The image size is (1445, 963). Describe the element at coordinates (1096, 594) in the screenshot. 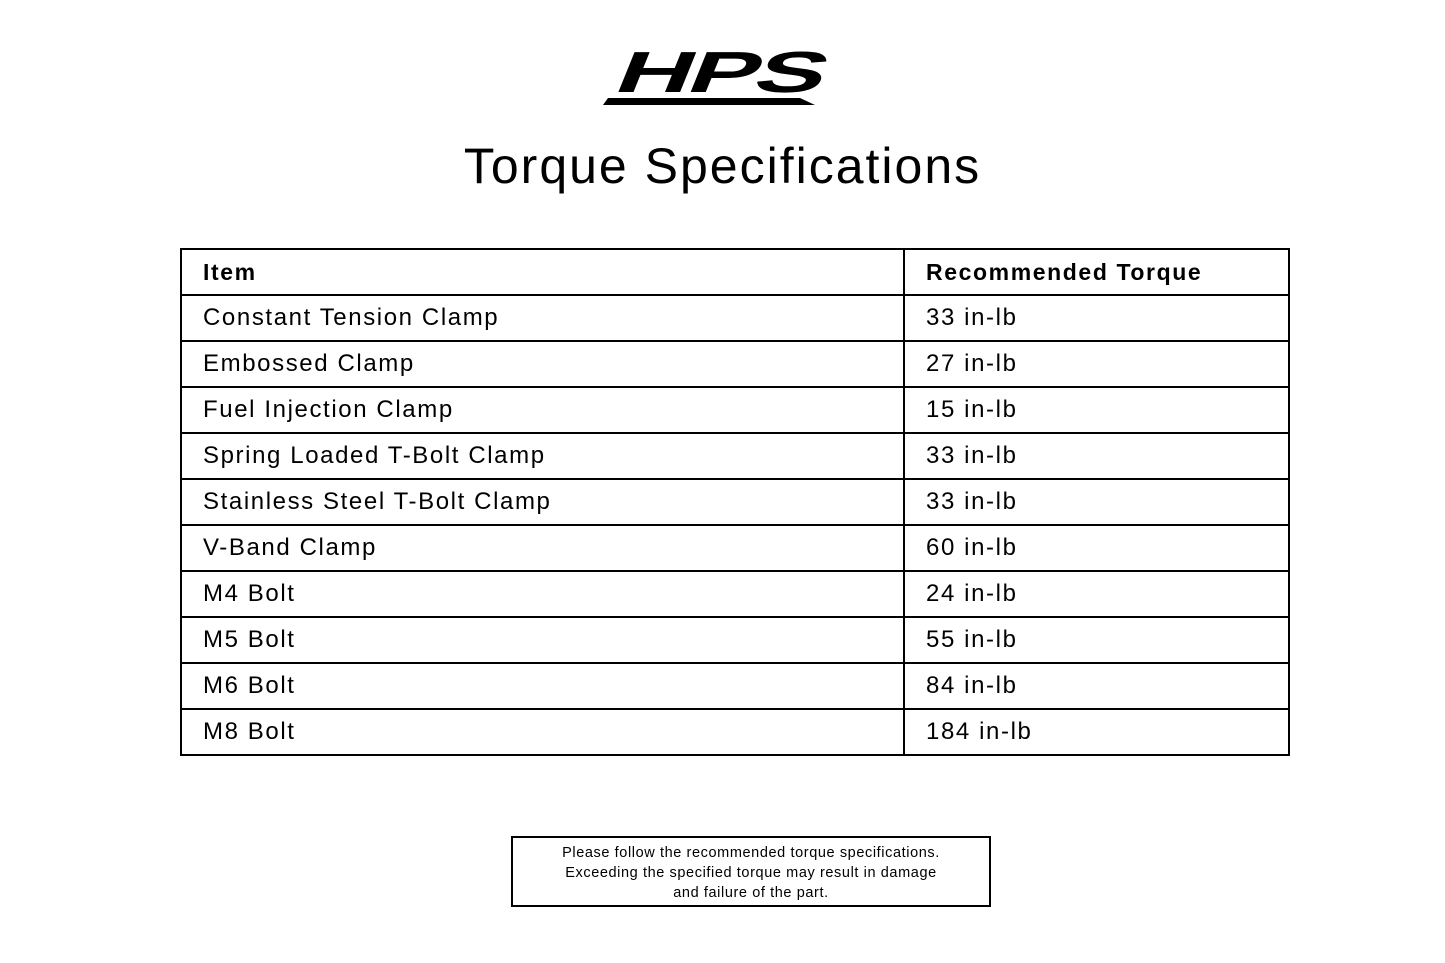

I see `torque-cell: 24 in-lb` at that location.